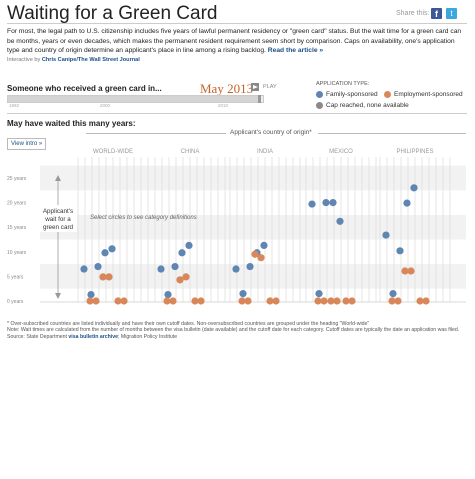 The image size is (475, 479). I want to click on read-article-link: Read the article », so click(295, 51).